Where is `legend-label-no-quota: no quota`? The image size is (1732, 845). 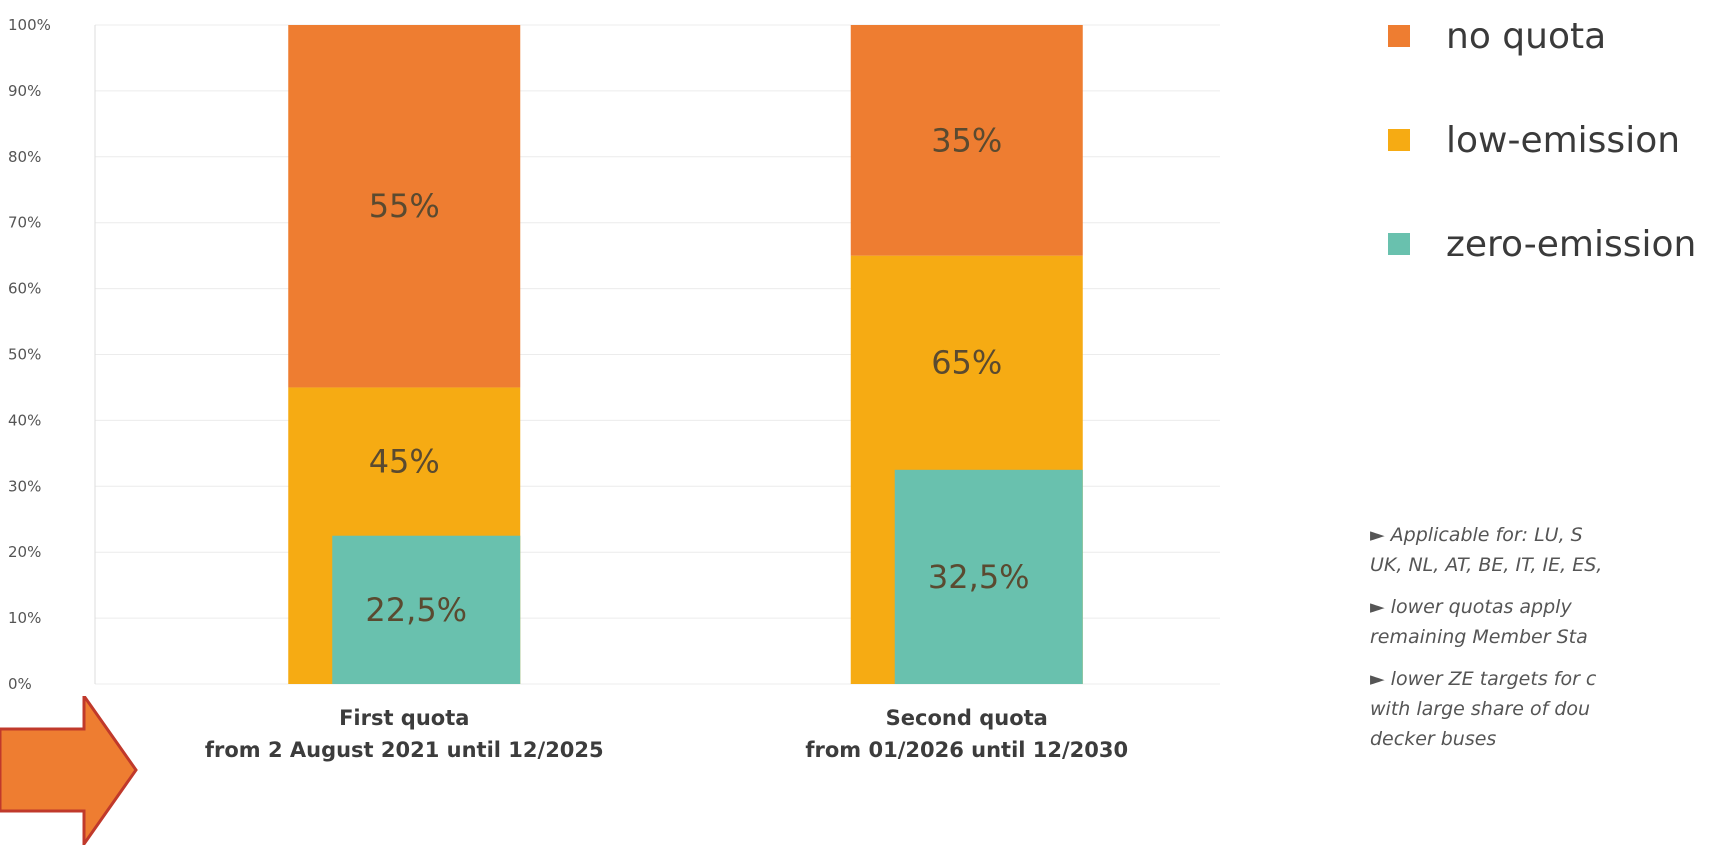
legend-label-no-quota: no quota is located at coordinates (1526, 36).